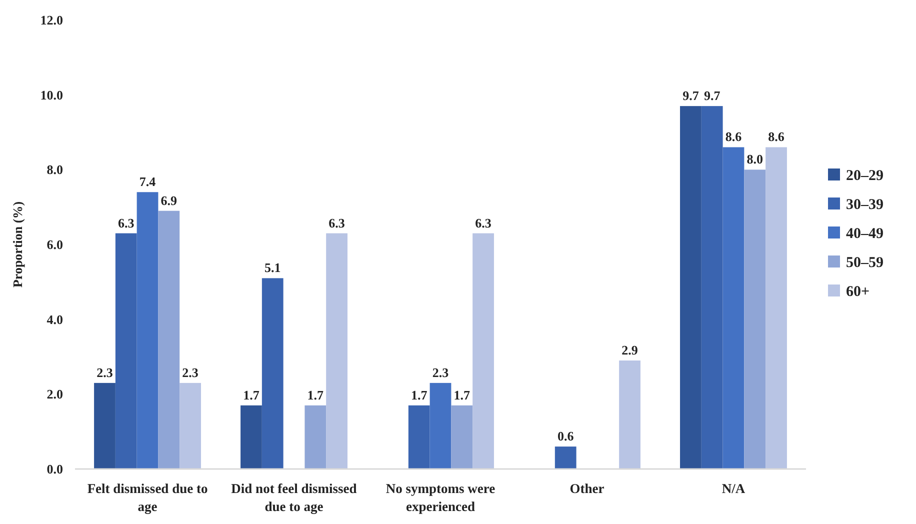 The image size is (916, 524). What do you see at coordinates (54, 244) in the screenshot?
I see `y-tick-label: 6.0` at bounding box center [54, 244].